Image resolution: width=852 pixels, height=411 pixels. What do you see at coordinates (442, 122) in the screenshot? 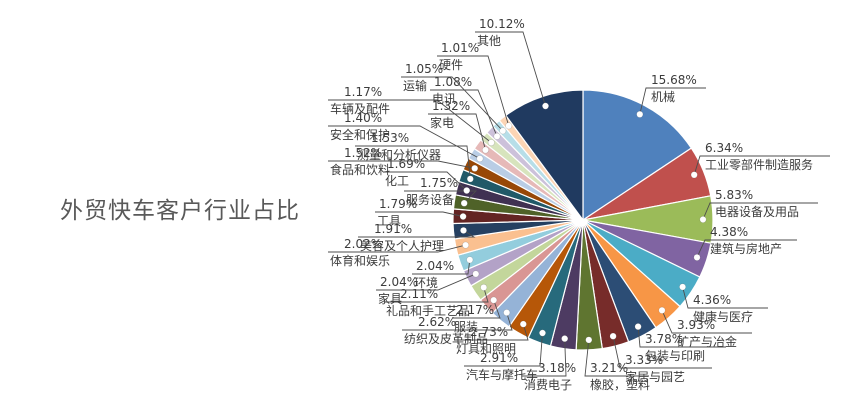
I see `slice-name-label: 家电` at bounding box center [442, 122].